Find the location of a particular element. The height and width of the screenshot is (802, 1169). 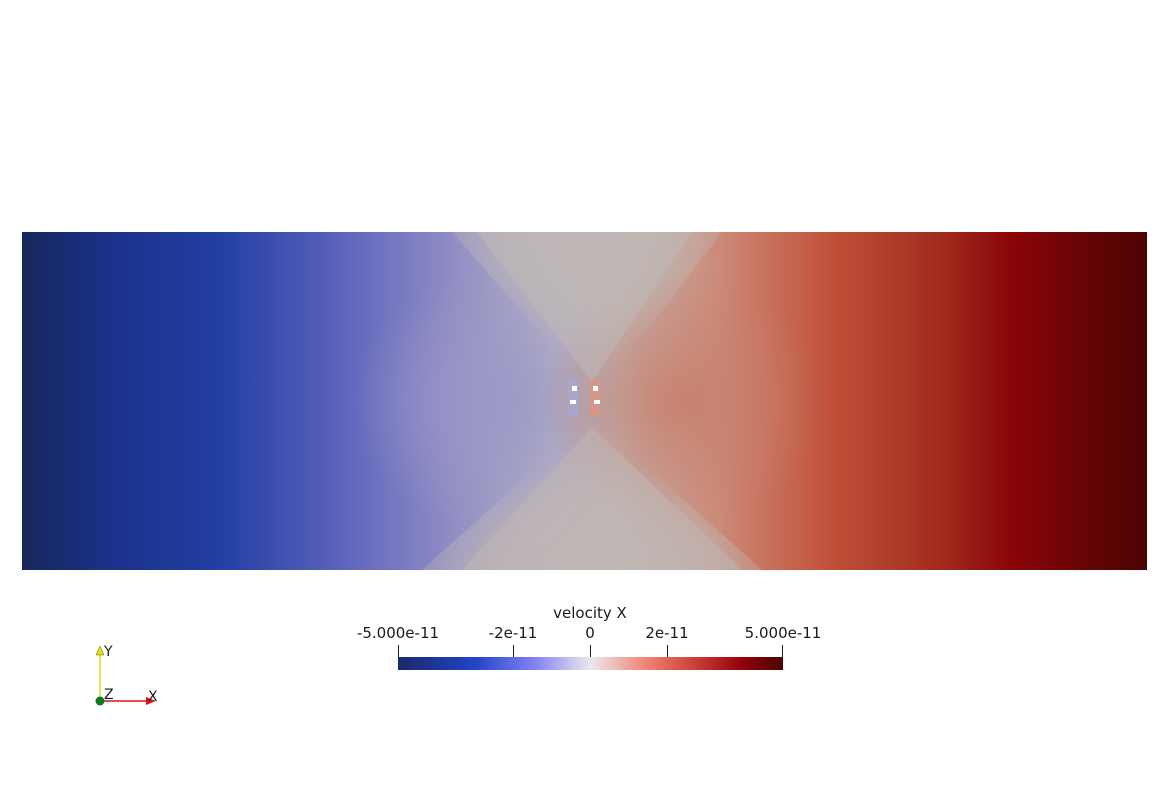

colorbar-tick-neg is located at coordinates (513, 651).